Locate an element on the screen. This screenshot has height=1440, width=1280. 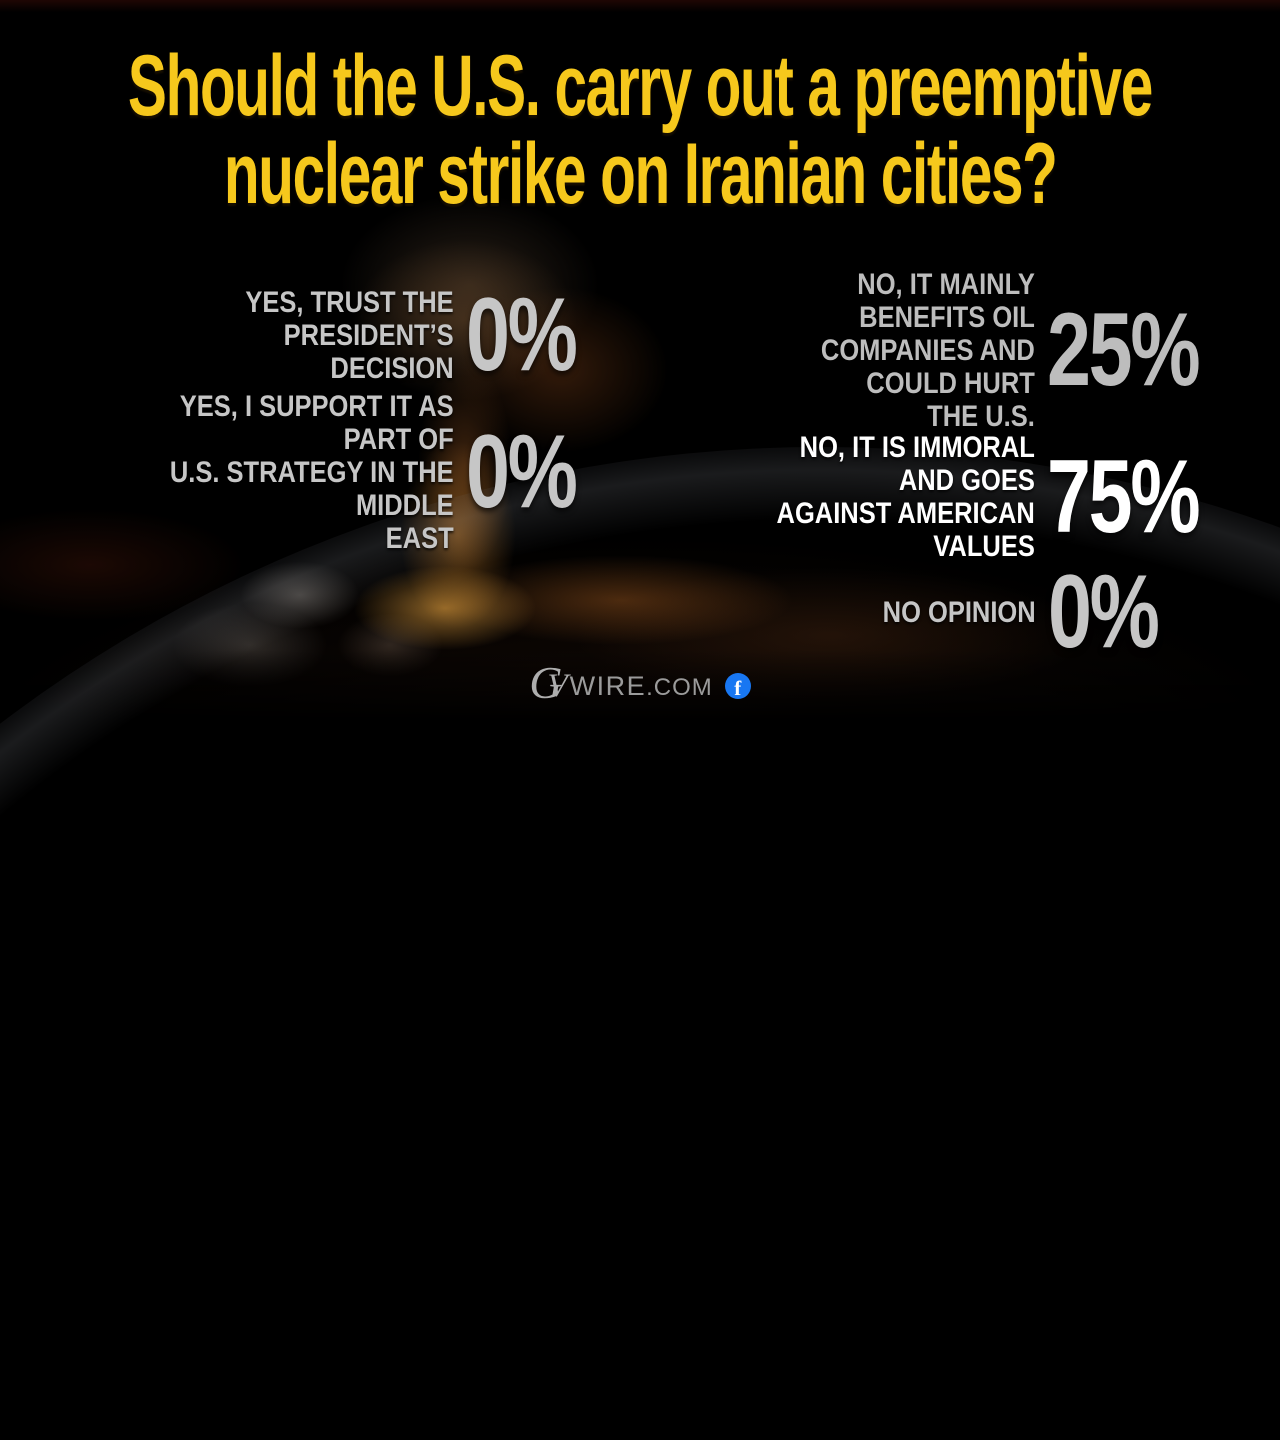
gvwire-logo-v: V is located at coordinates (557, 685).